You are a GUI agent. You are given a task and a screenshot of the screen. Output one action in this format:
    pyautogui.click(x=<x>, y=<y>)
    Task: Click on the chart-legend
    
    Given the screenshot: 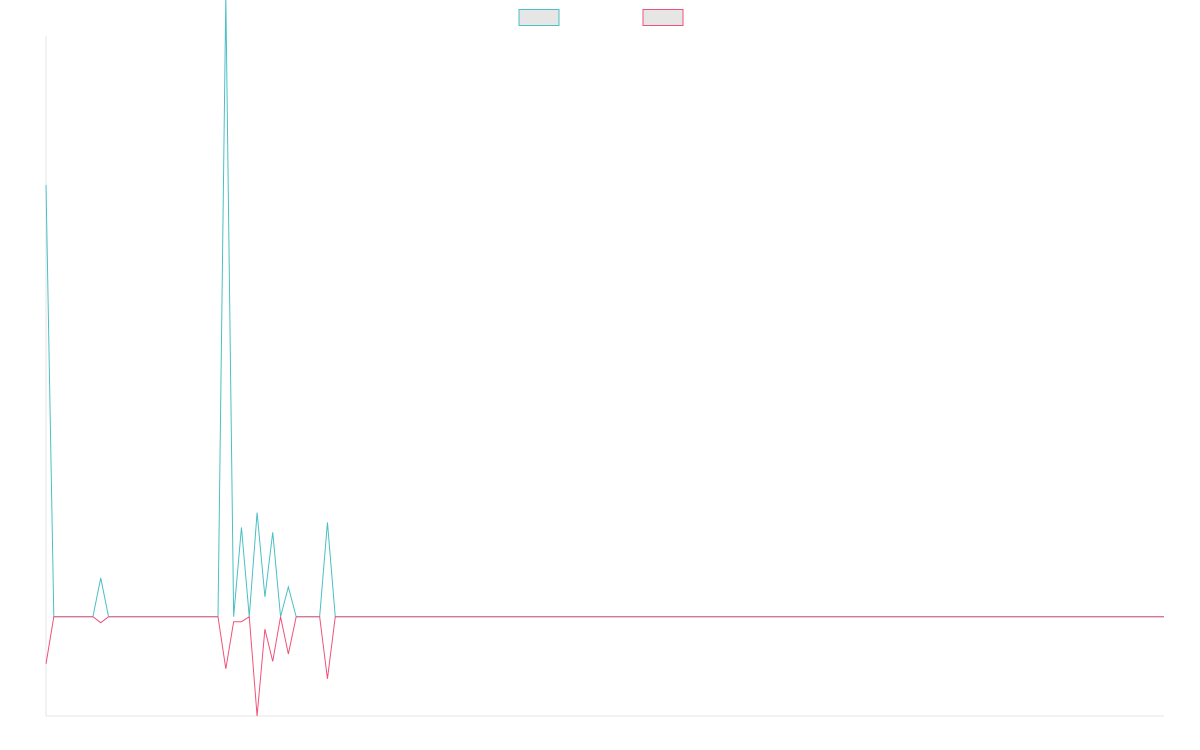 What is the action you would take?
    pyautogui.click(x=601, y=17)
    